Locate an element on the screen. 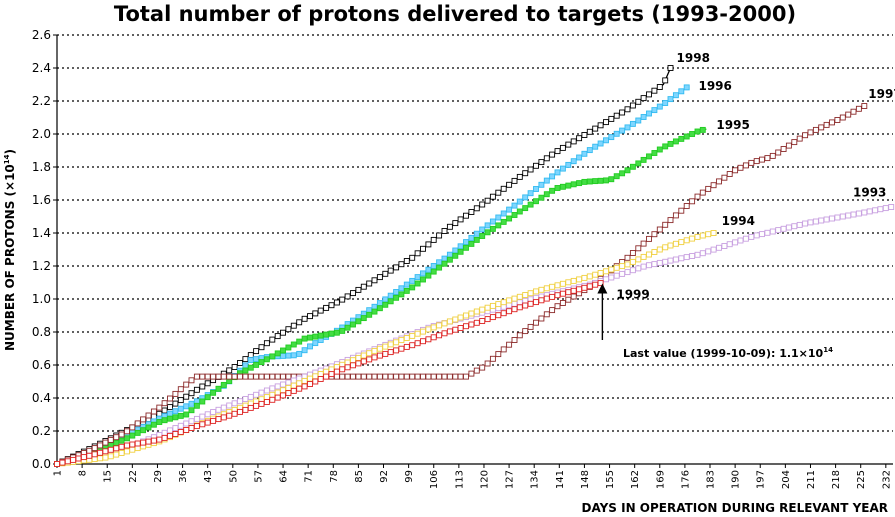 This screenshot has height=517, width=895. x-tick-label: 162 is located at coordinates (635, 479).